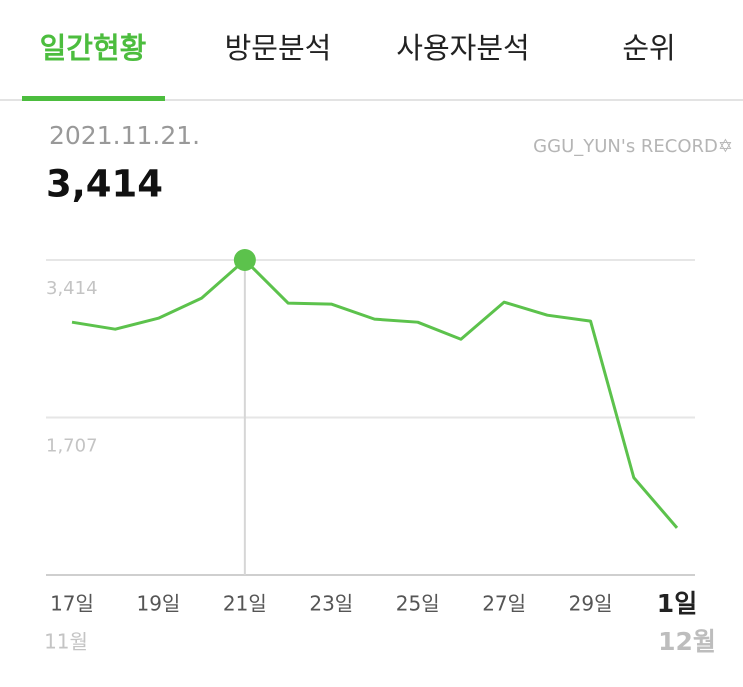  What do you see at coordinates (93, 48) in the screenshot?
I see `tab: 일간현황` at bounding box center [93, 48].